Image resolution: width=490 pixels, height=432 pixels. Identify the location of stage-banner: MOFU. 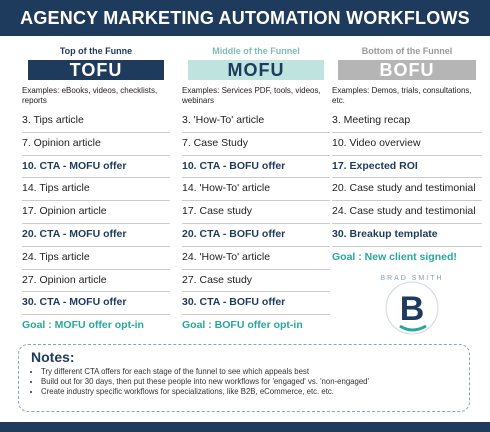
(256, 70).